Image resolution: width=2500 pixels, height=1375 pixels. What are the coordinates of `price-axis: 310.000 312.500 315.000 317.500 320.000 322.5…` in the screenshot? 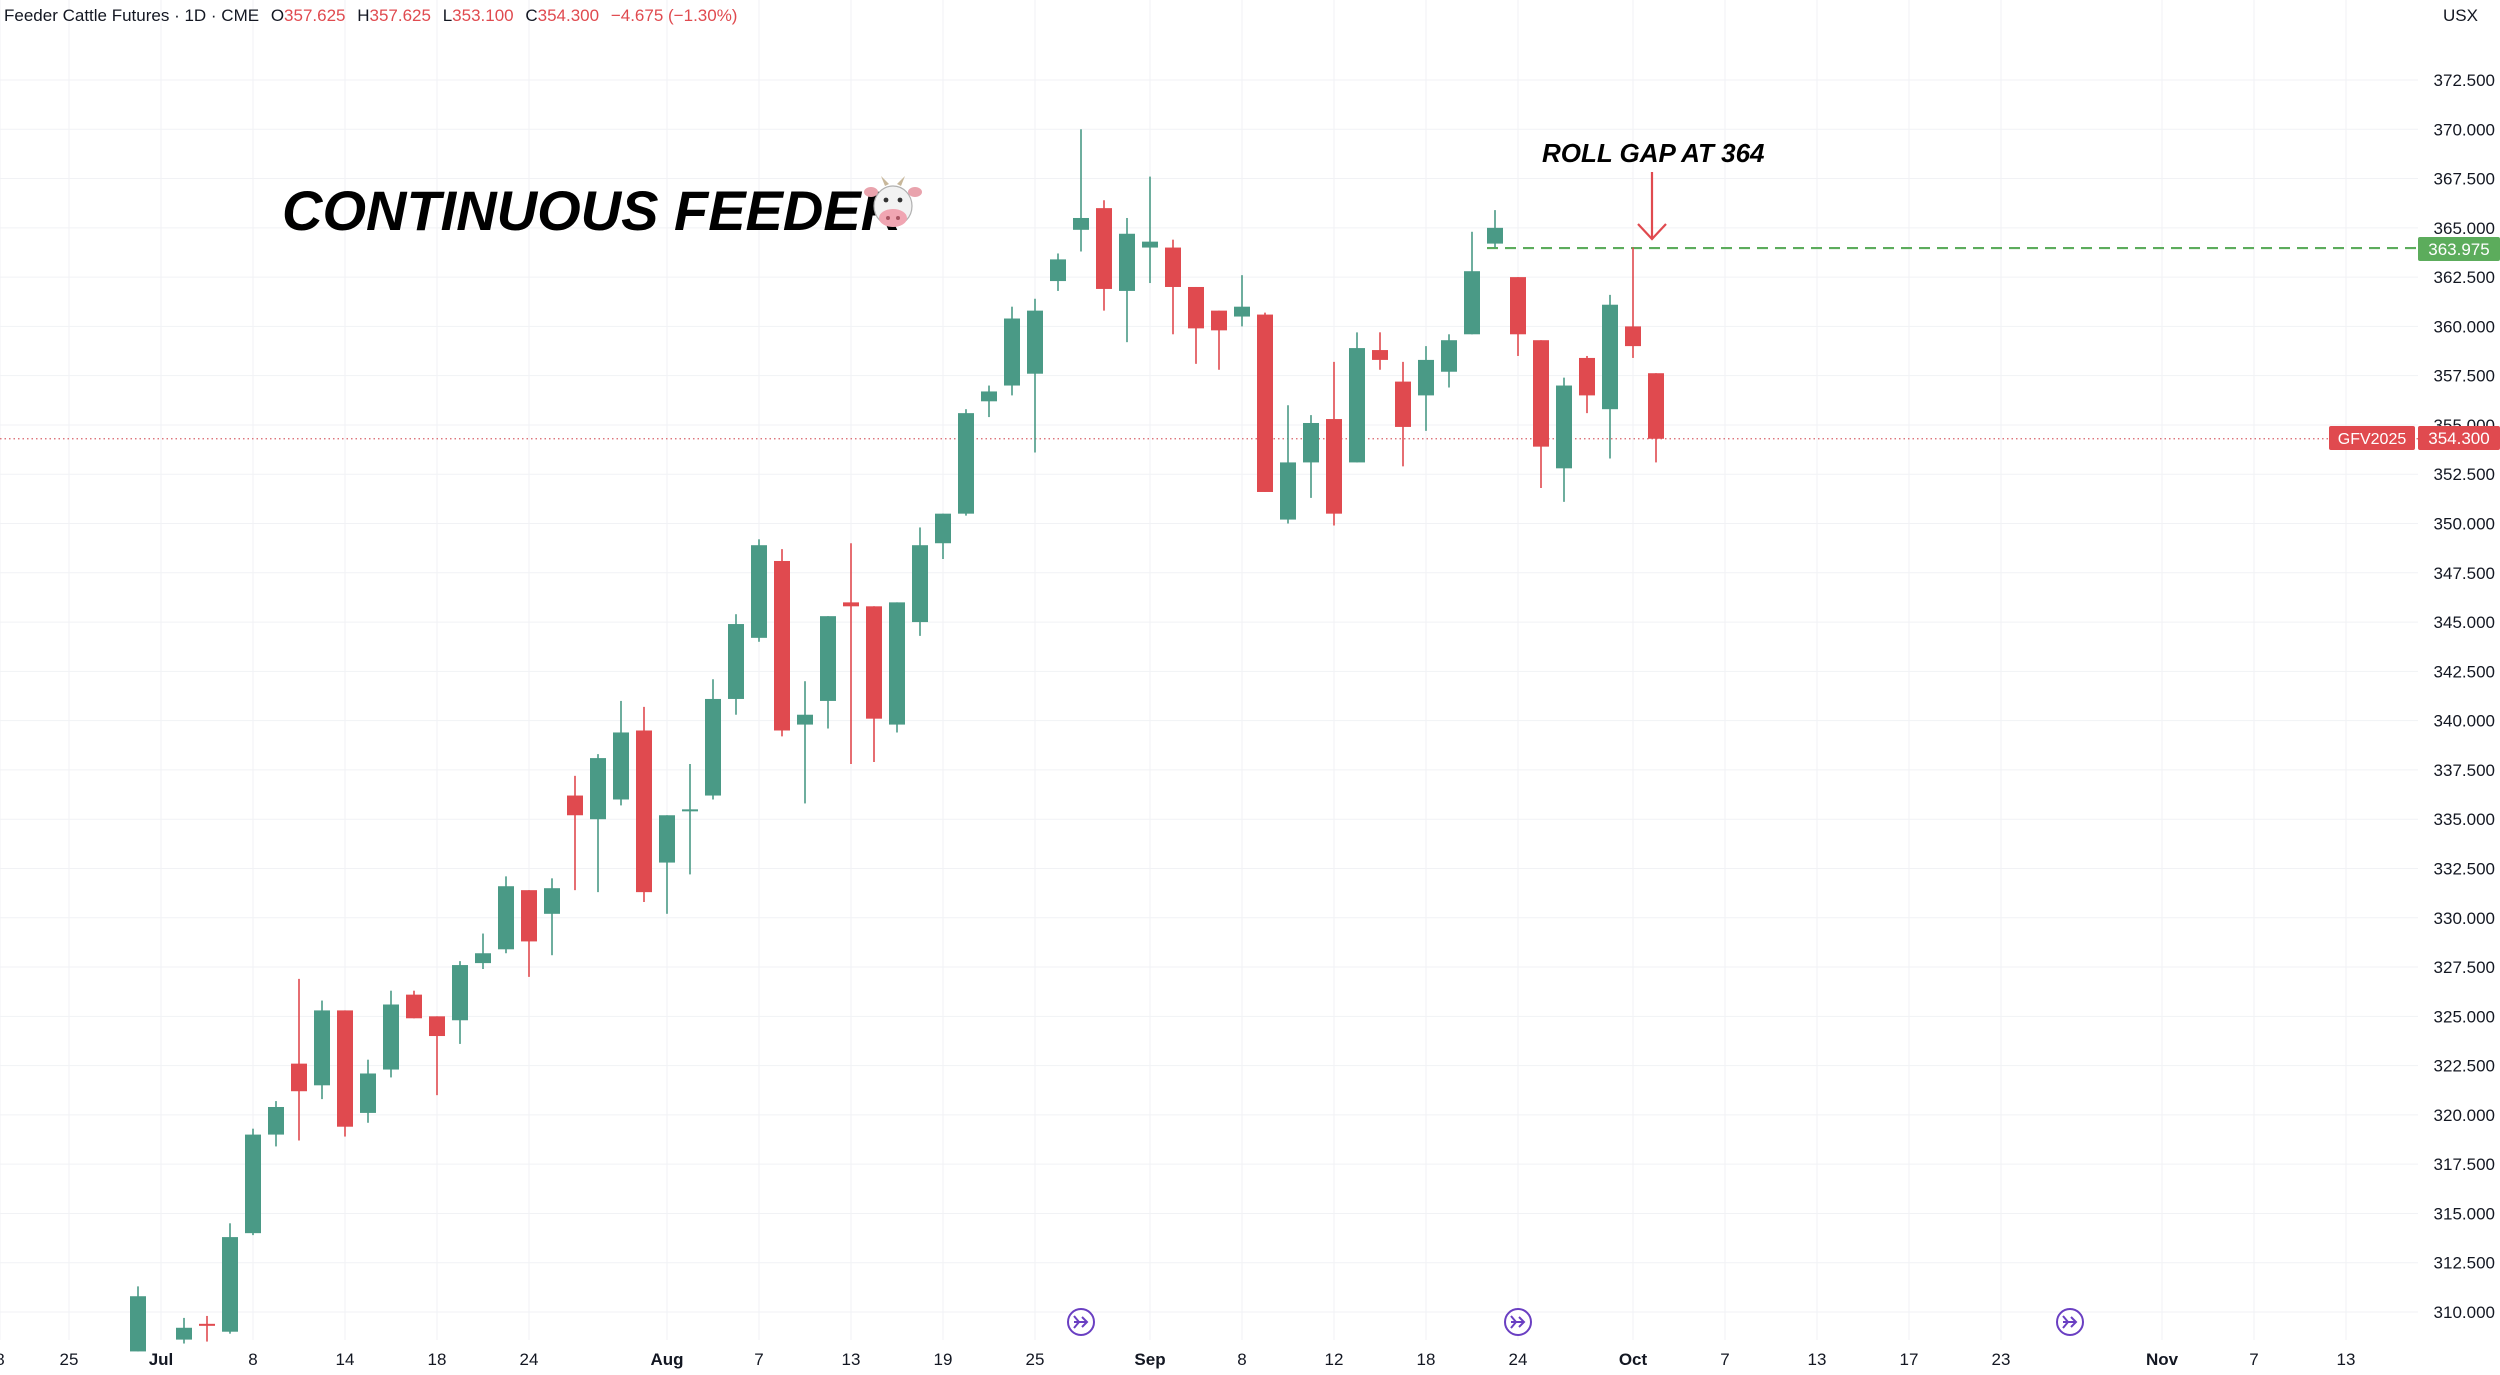 It's located at (2464, 696).